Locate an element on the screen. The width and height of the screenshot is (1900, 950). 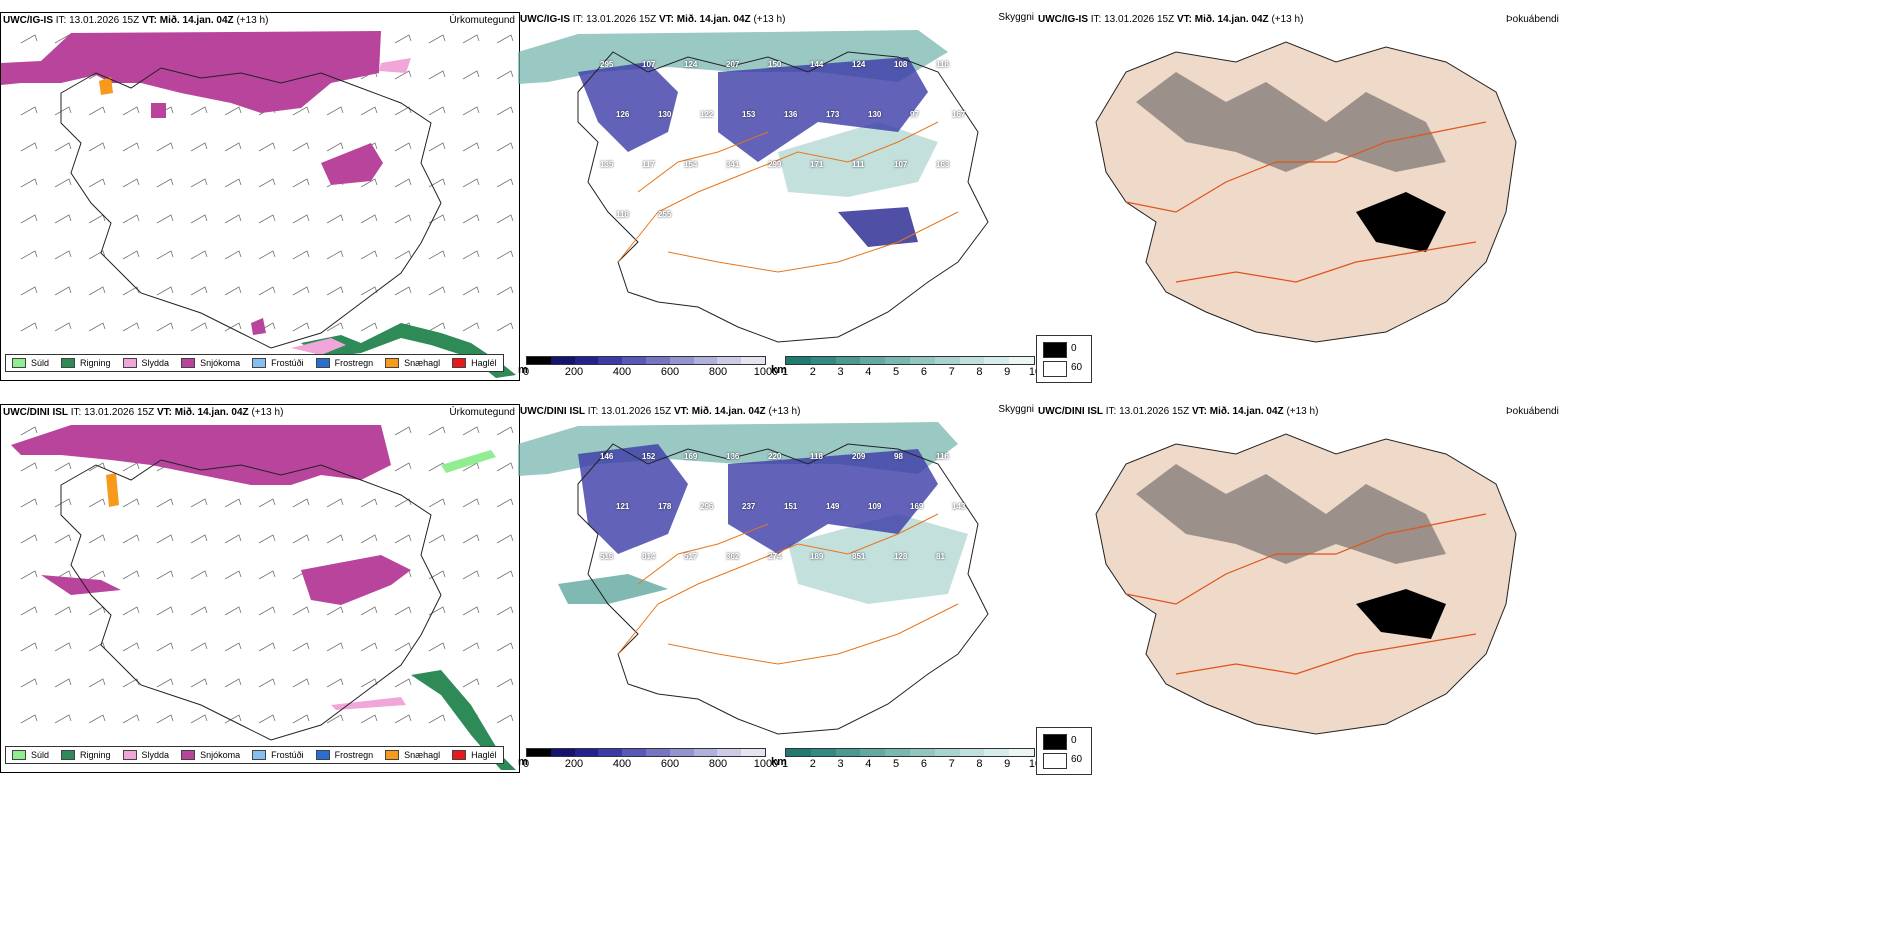
cloud-base-unit: m is located at coordinates (523, 370).